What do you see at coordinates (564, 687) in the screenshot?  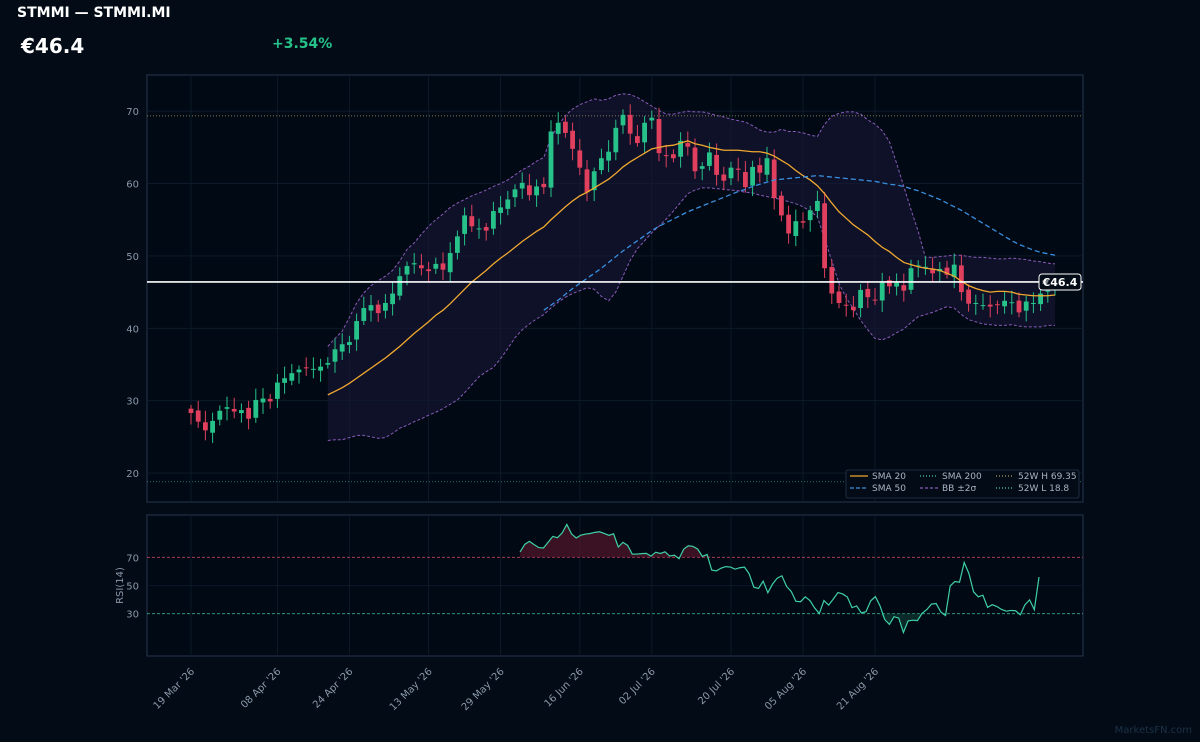 I see `x-tick-label: 16 Jun '26` at bounding box center [564, 687].